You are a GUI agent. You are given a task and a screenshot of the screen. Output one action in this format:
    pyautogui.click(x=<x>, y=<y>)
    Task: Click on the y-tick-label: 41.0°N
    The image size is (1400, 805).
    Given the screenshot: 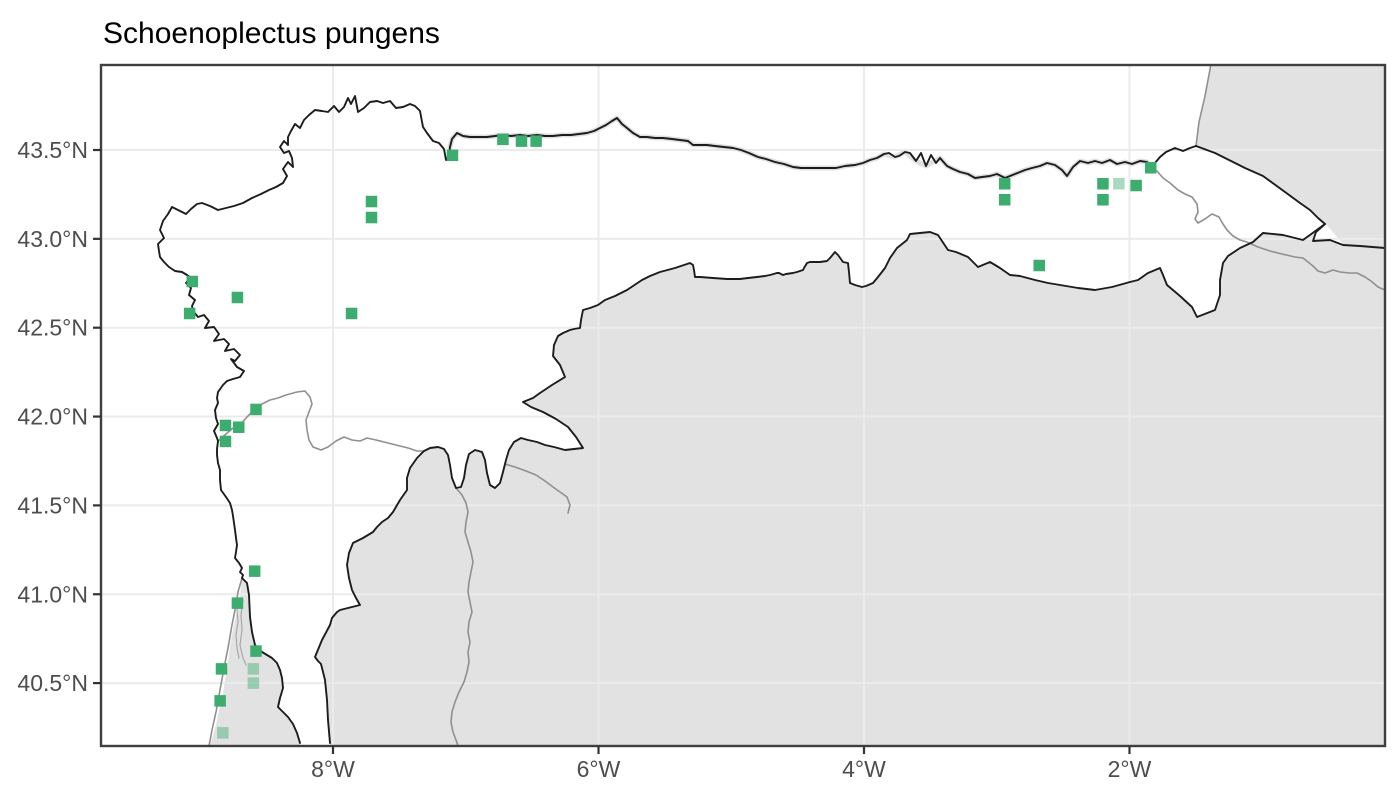 What is the action you would take?
    pyautogui.click(x=52, y=594)
    